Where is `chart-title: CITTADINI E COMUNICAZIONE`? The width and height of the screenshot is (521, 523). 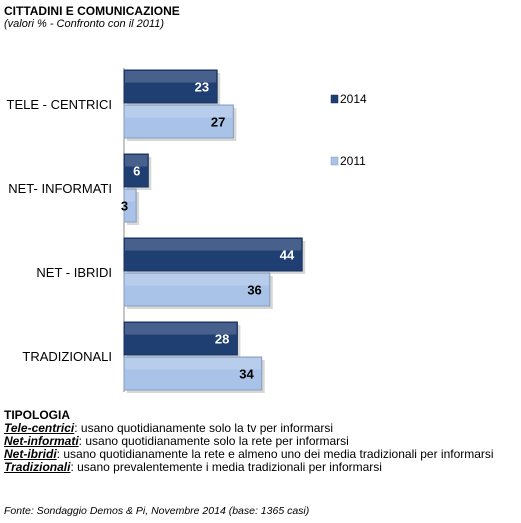 chart-title: CITTADINI E COMUNICAZIONE is located at coordinates (92, 11).